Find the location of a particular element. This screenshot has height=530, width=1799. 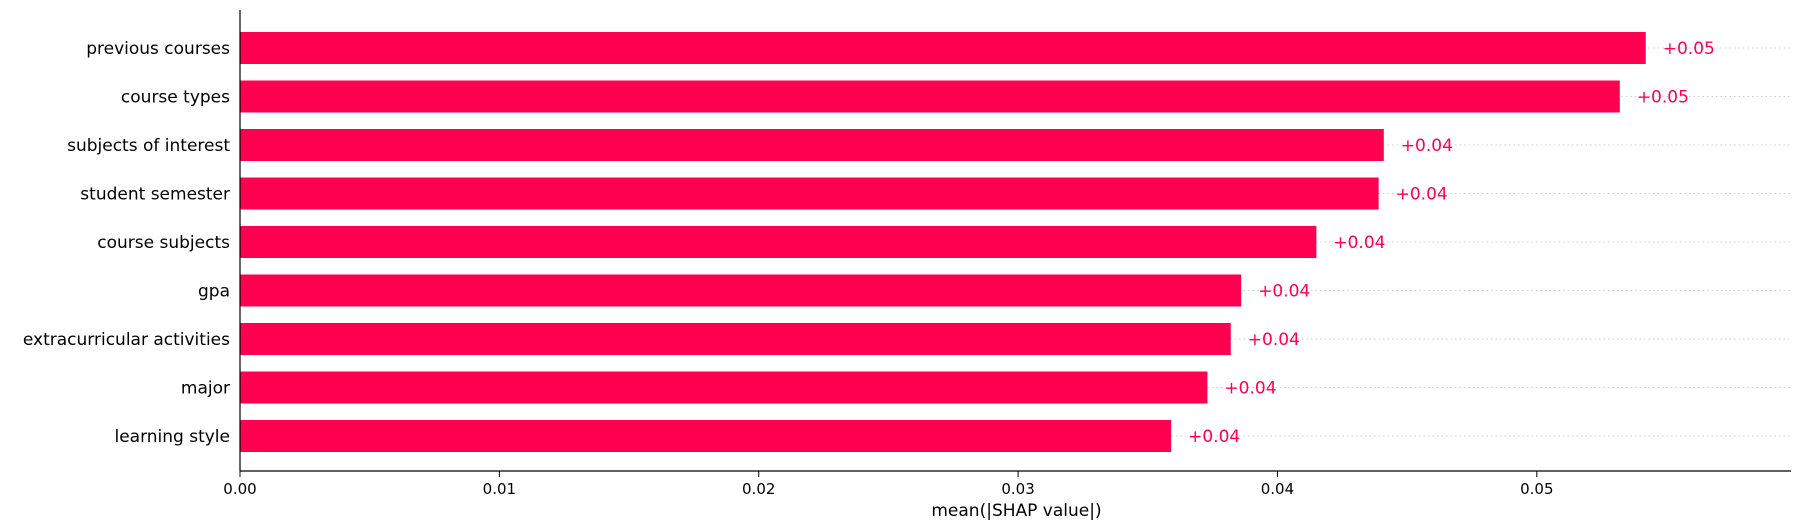

x-tick-label: 0.04 is located at coordinates (1277, 489).